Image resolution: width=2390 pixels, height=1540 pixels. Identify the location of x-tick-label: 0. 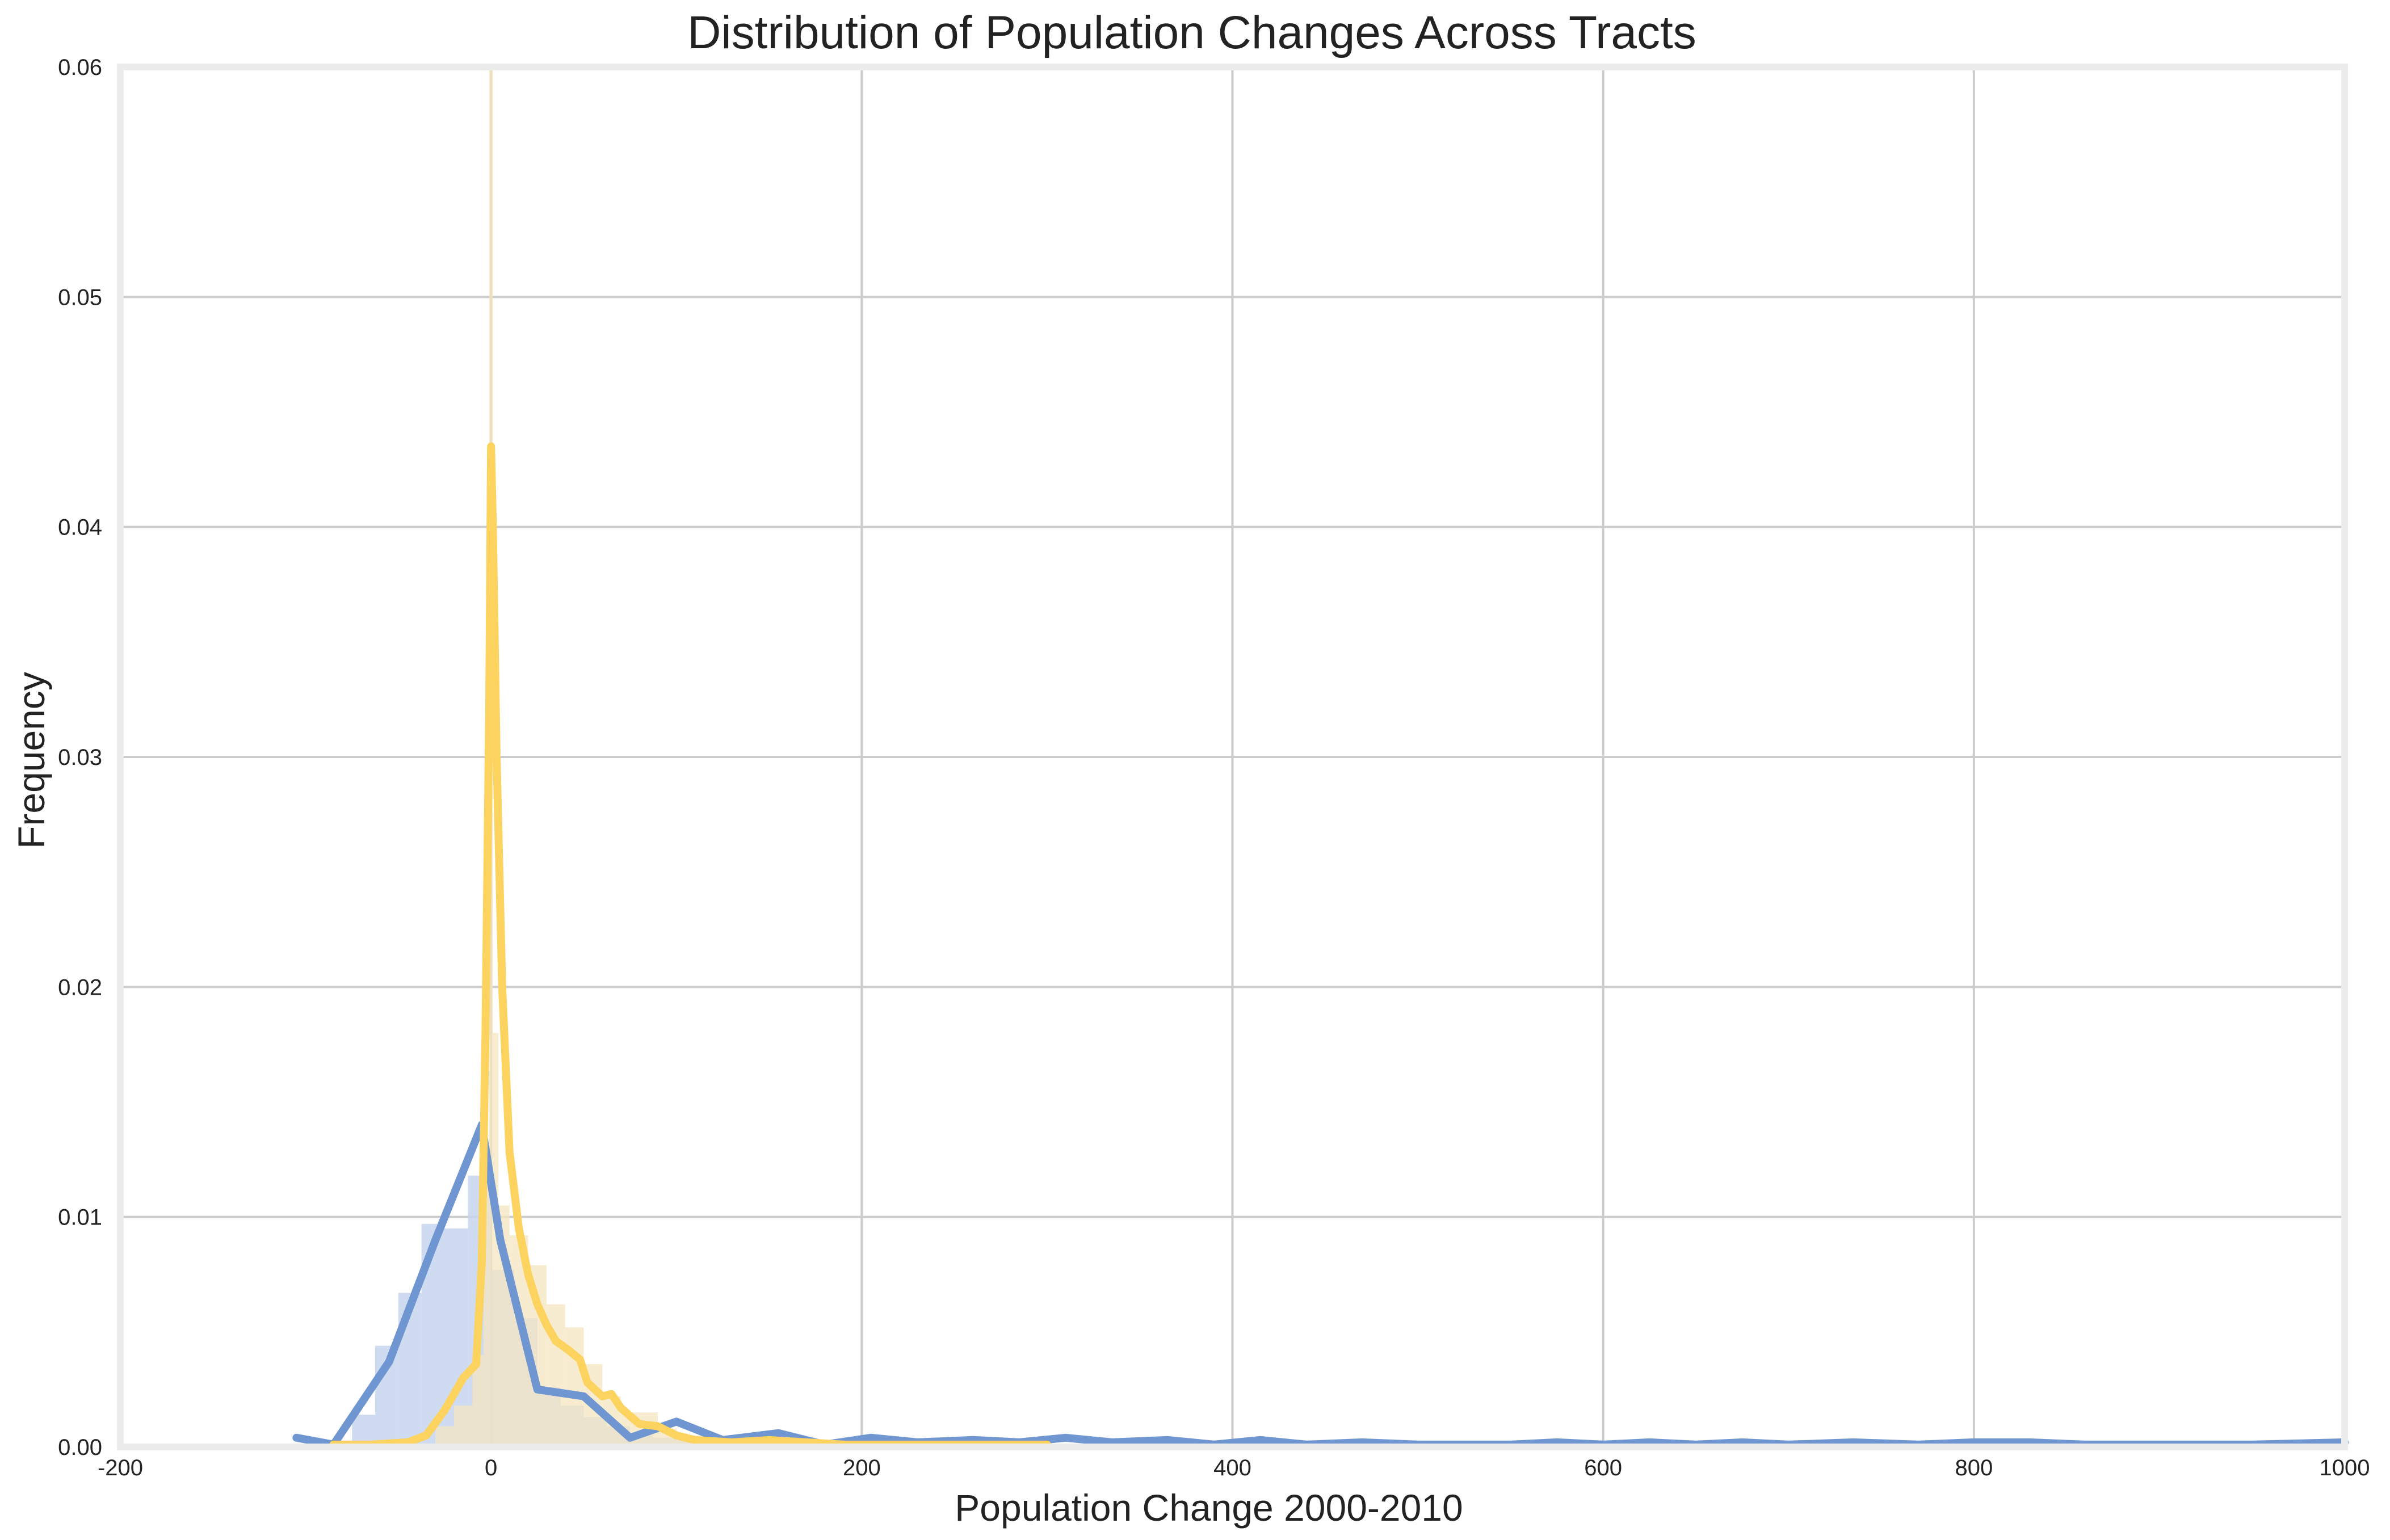
(491, 1467).